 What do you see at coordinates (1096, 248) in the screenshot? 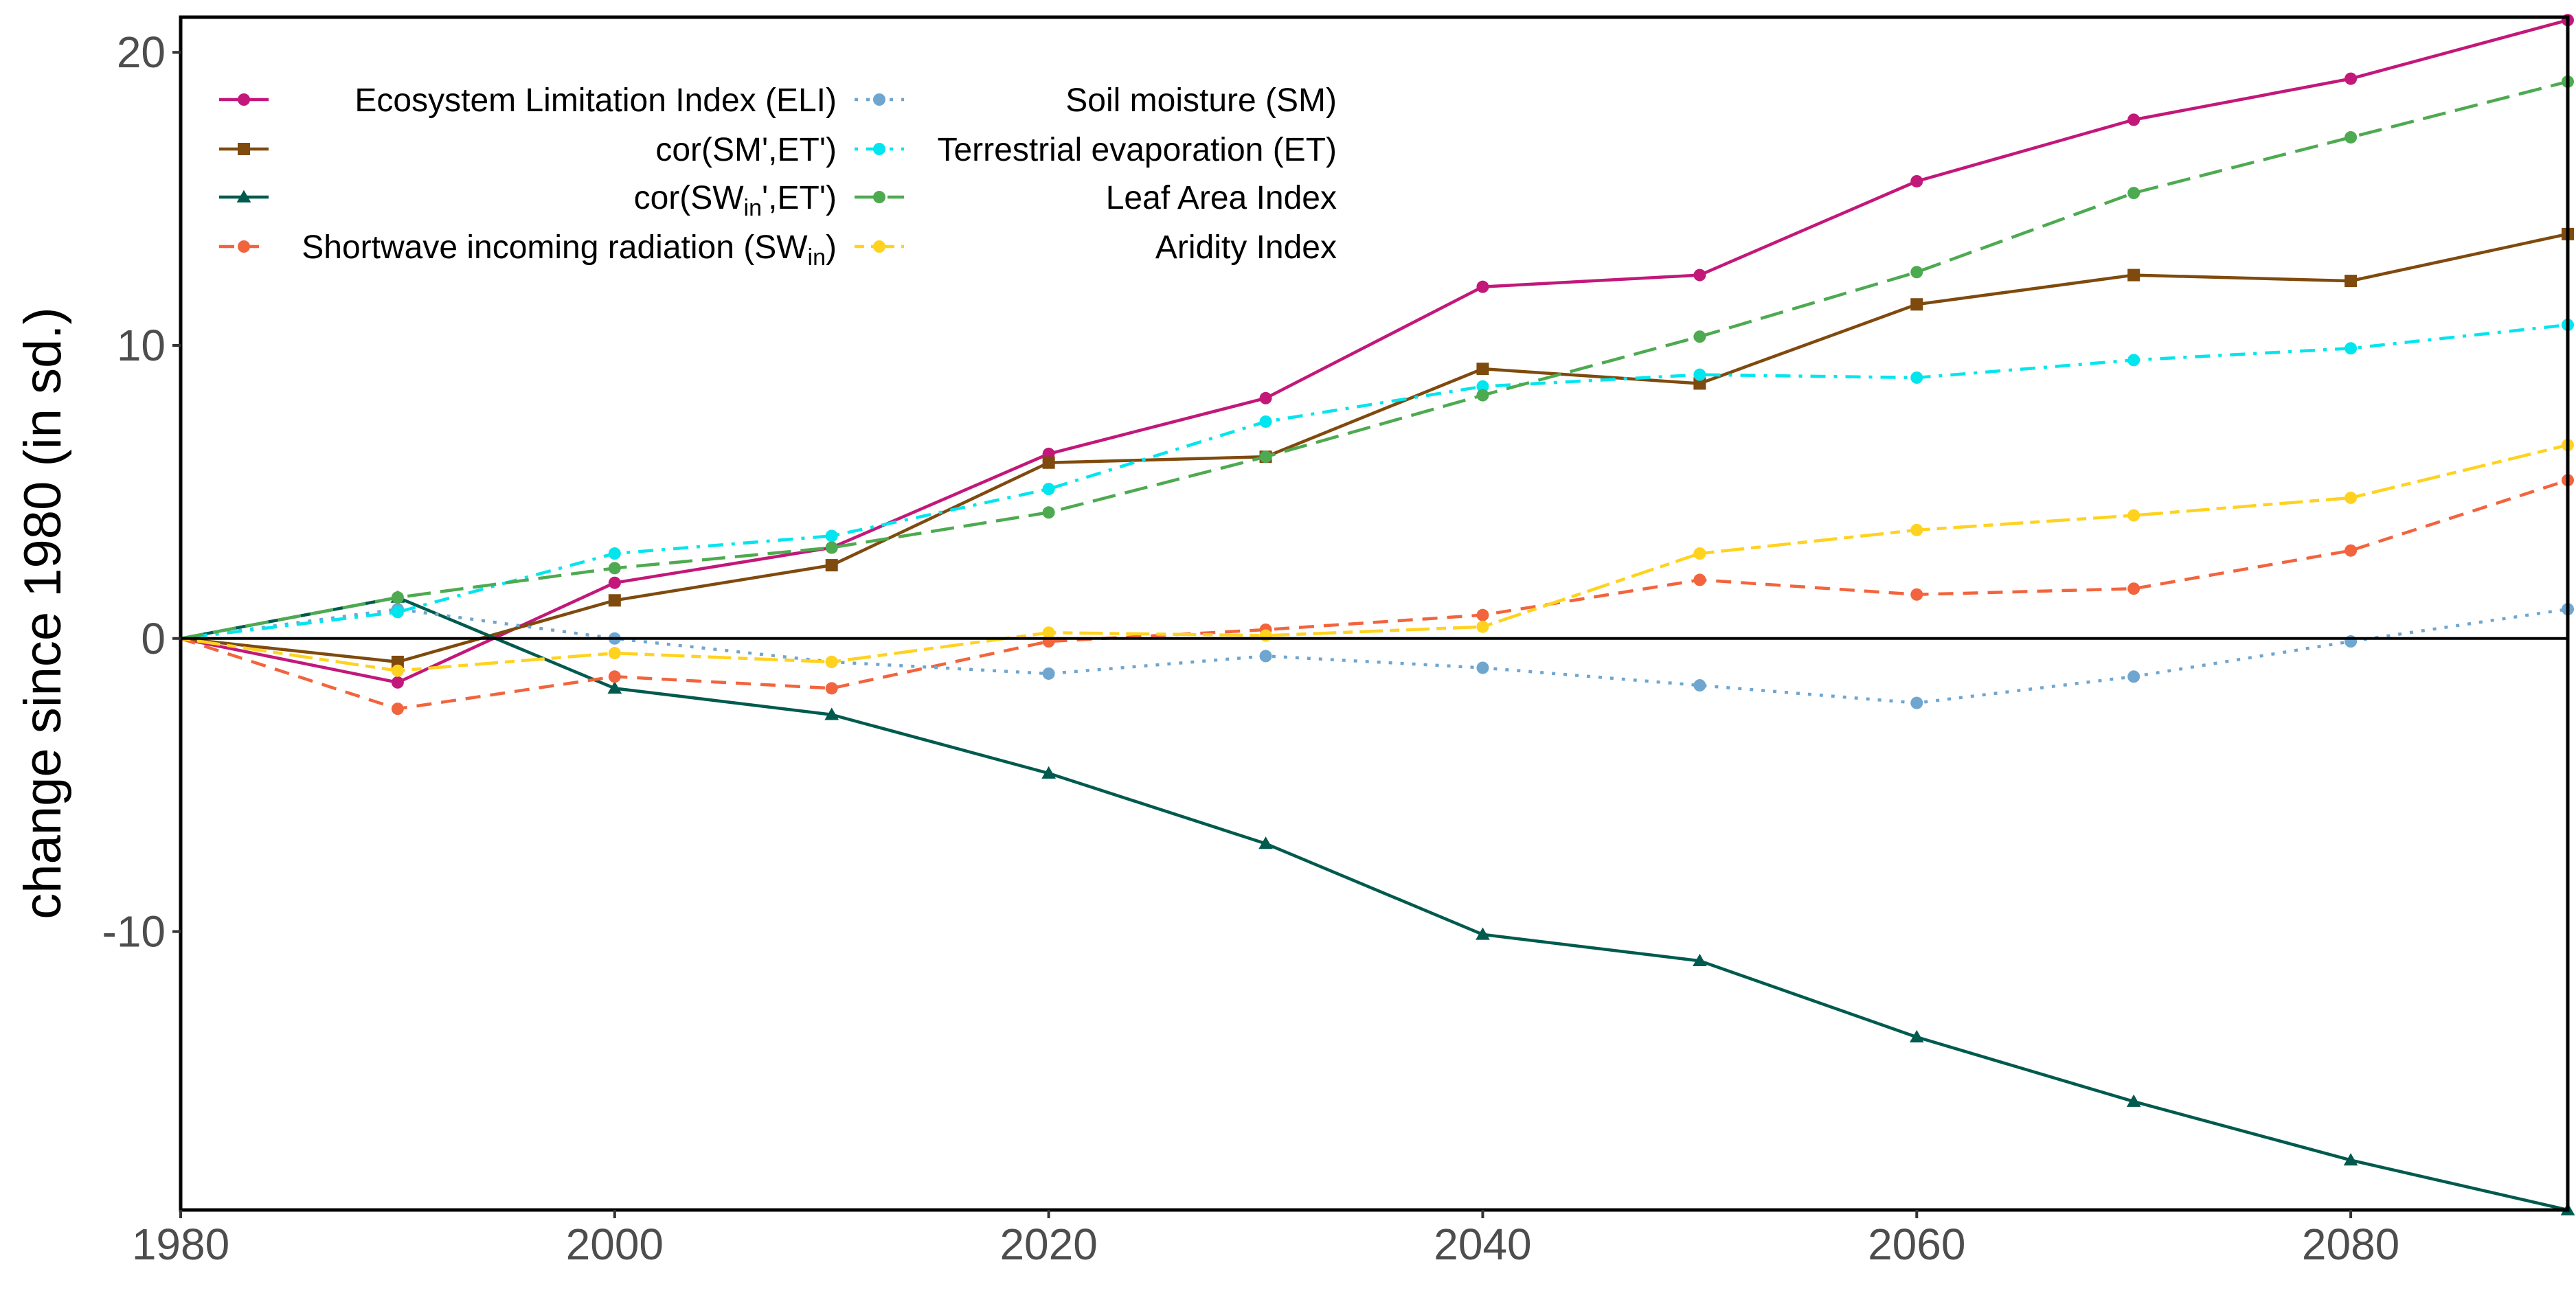
I see `legend-item-aridity-index: Aridity Index` at bounding box center [1096, 248].